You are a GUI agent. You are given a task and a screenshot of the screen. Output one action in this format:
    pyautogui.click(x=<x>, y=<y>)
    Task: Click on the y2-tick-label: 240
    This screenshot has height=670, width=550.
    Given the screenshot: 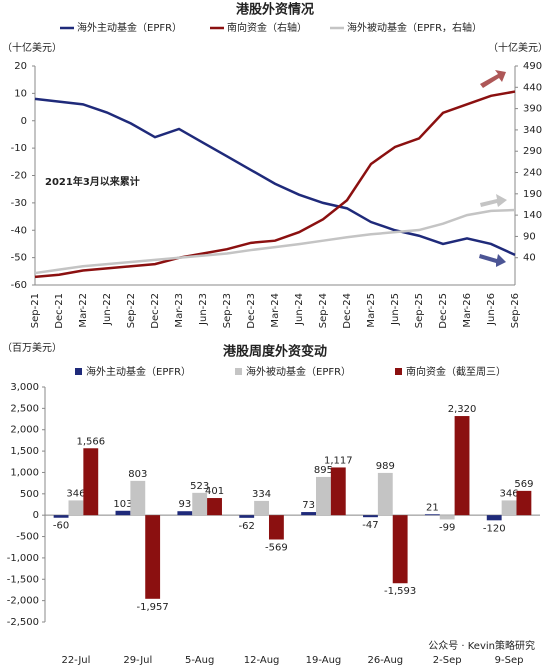 What is the action you would take?
    pyautogui.click(x=532, y=173)
    